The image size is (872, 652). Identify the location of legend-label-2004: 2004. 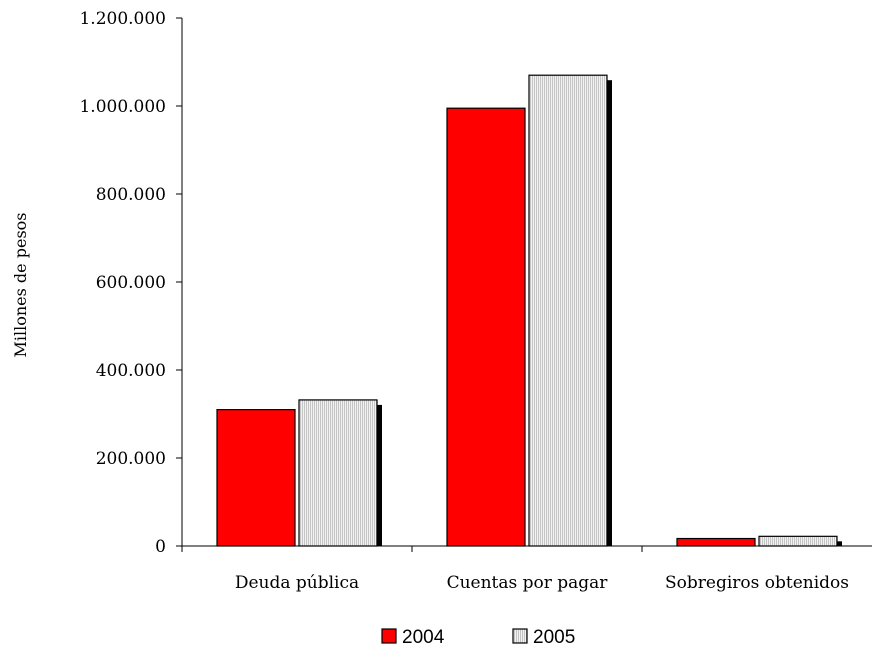
(423, 637).